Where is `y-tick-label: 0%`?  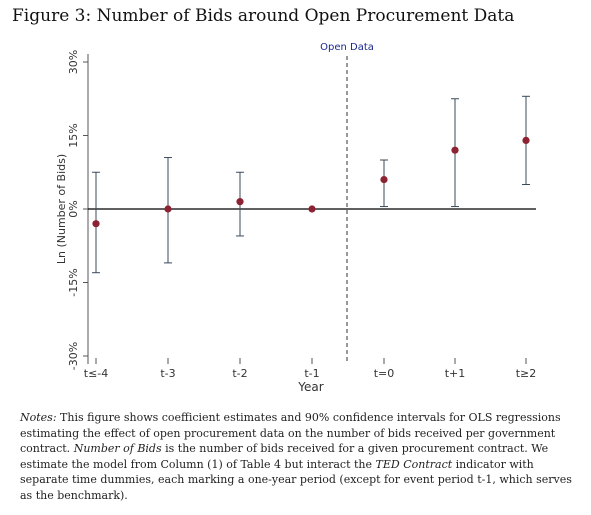 y-tick-label: 0% is located at coordinates (73, 208).